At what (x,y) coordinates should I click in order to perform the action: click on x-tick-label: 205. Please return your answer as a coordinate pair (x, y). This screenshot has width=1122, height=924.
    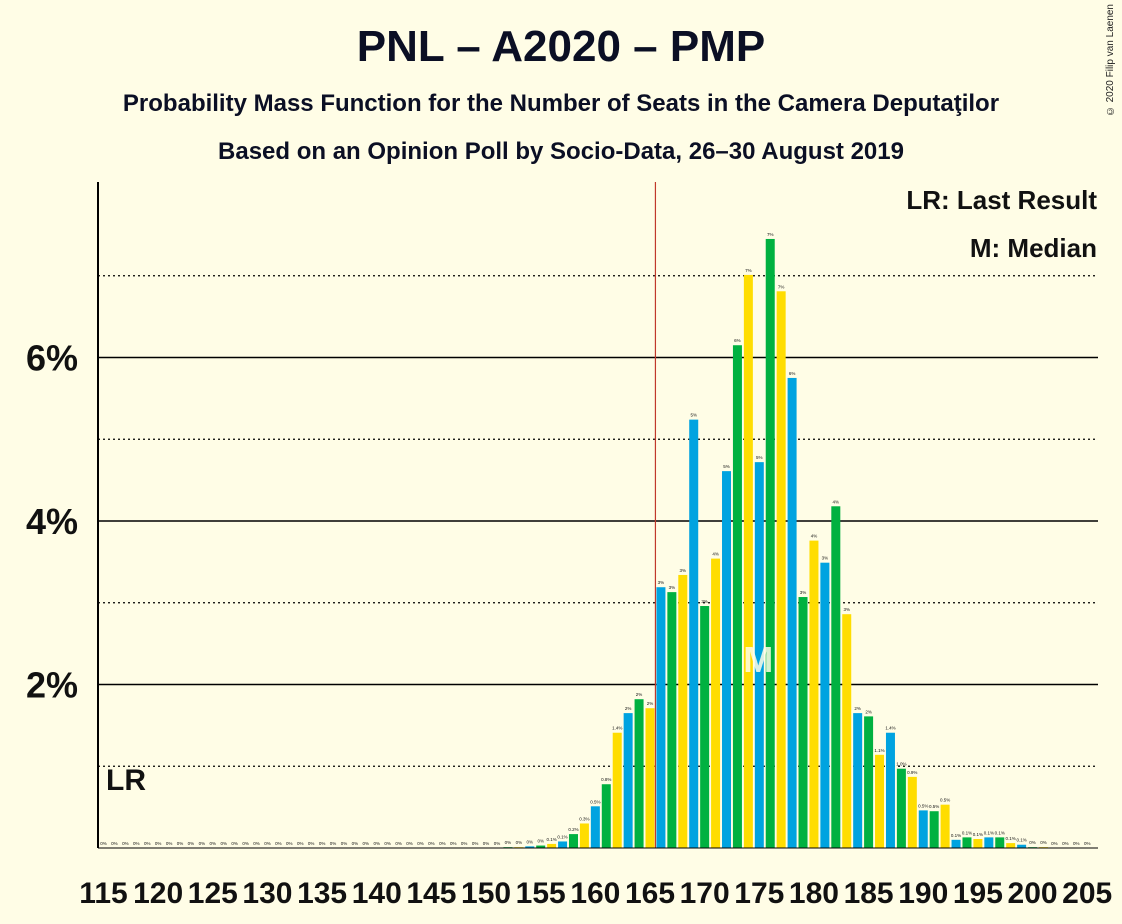
    Looking at the image, I should click on (1087, 893).